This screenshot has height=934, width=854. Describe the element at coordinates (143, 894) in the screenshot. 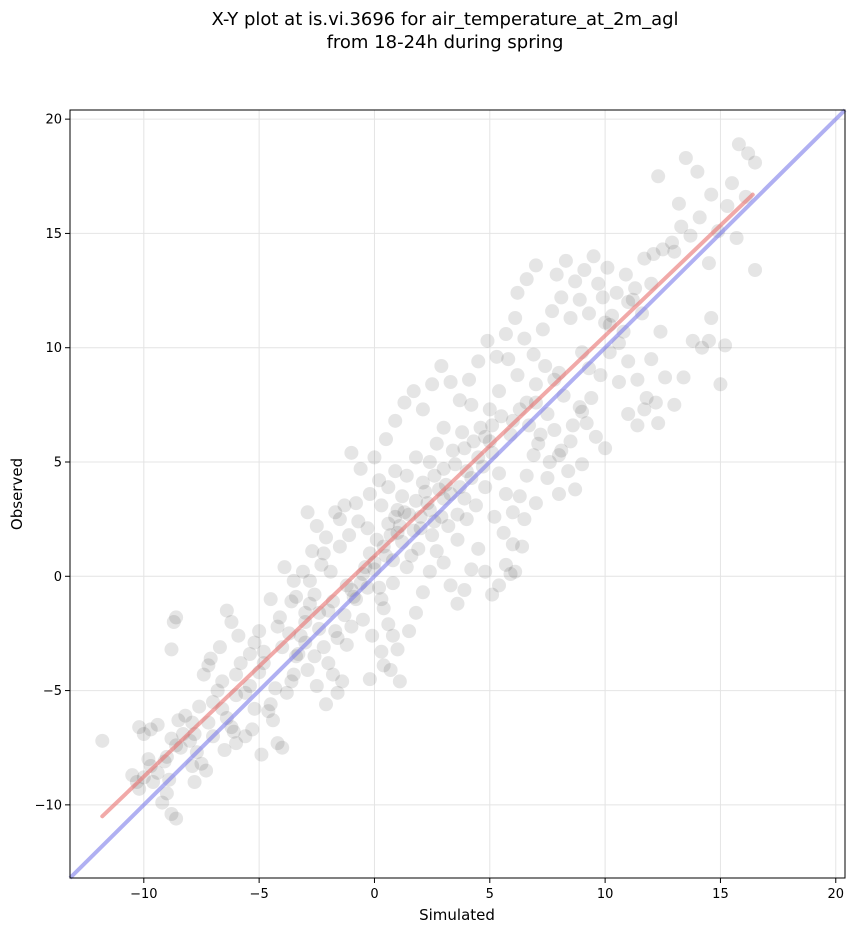

I see `x-tick-label: −10` at that location.